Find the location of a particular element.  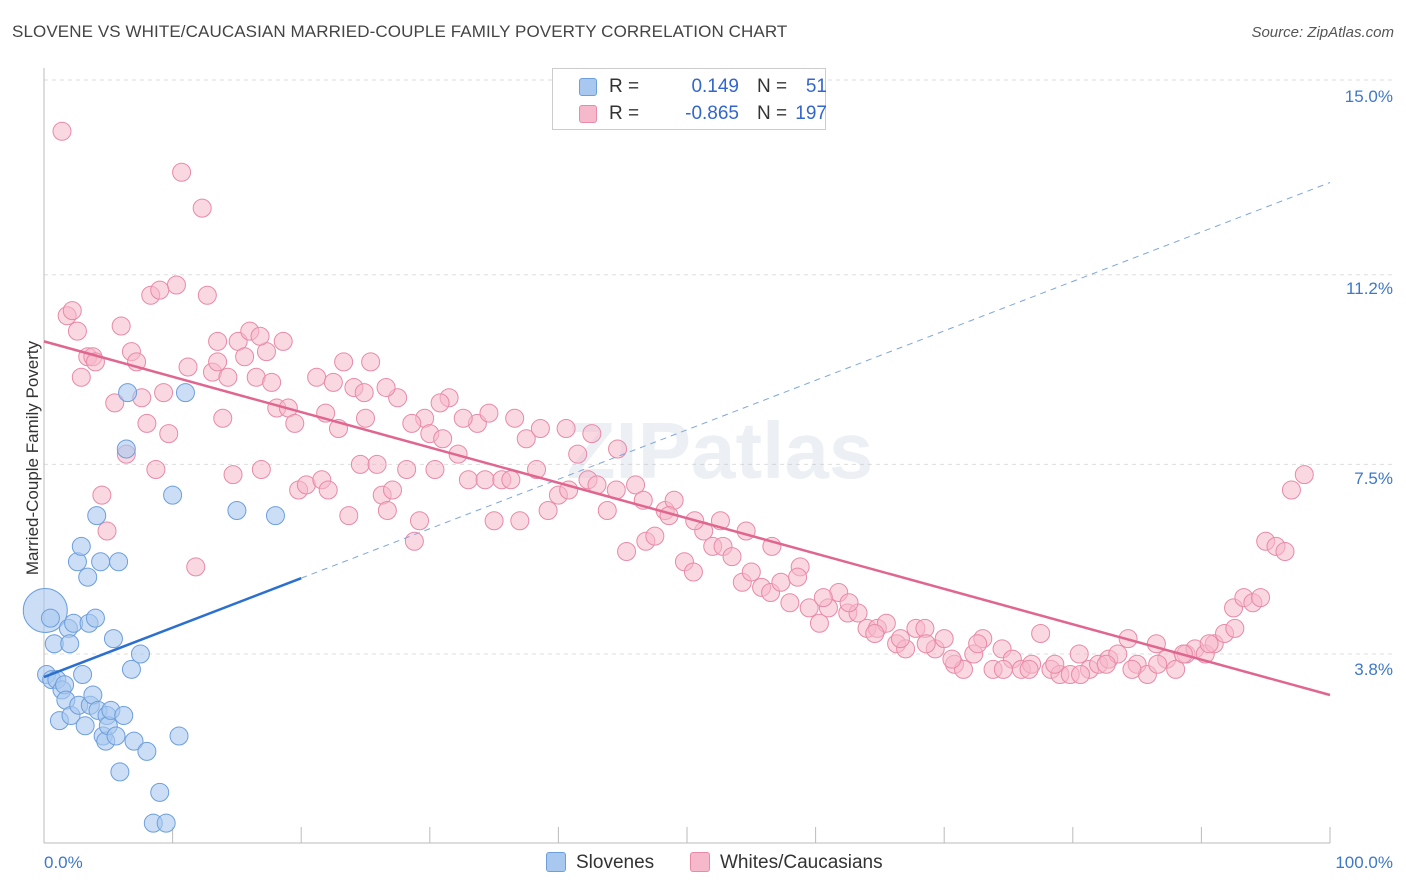

slovenes-swatch is located at coordinates (588, 87).